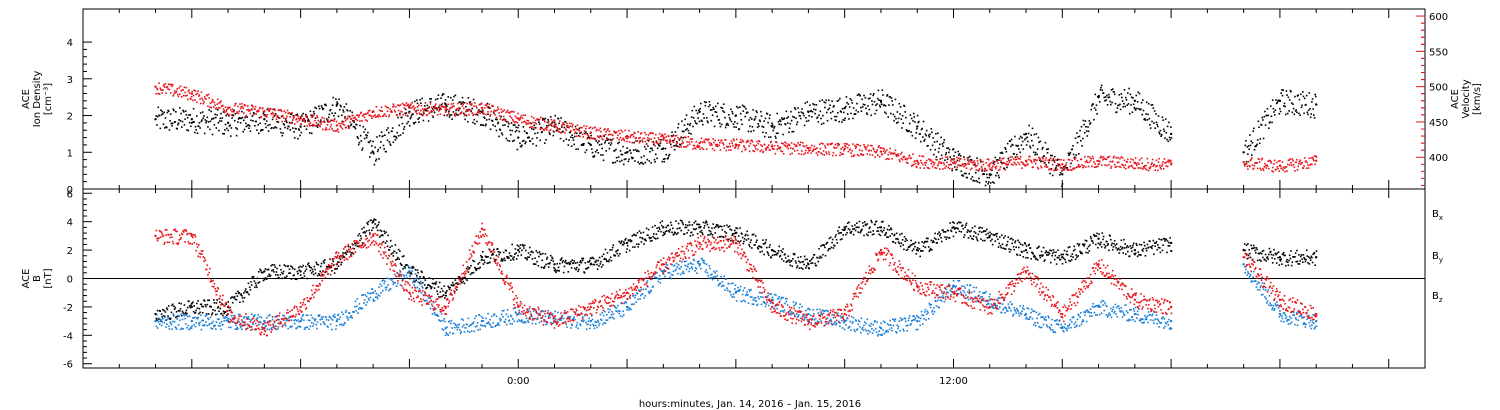 This screenshot has width=1500, height=410. What do you see at coordinates (337, 125) in the screenshot?
I see `data-marker` at bounding box center [337, 125].